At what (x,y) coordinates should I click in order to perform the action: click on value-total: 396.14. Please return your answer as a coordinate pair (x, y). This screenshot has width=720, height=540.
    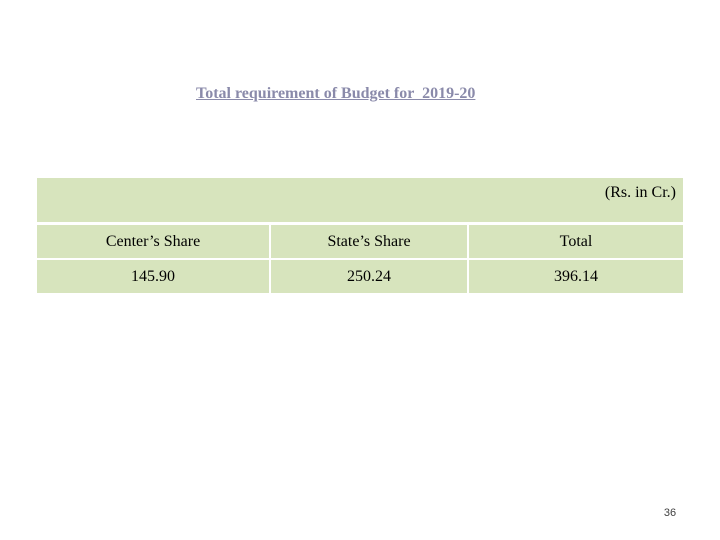
    Looking at the image, I should click on (575, 275).